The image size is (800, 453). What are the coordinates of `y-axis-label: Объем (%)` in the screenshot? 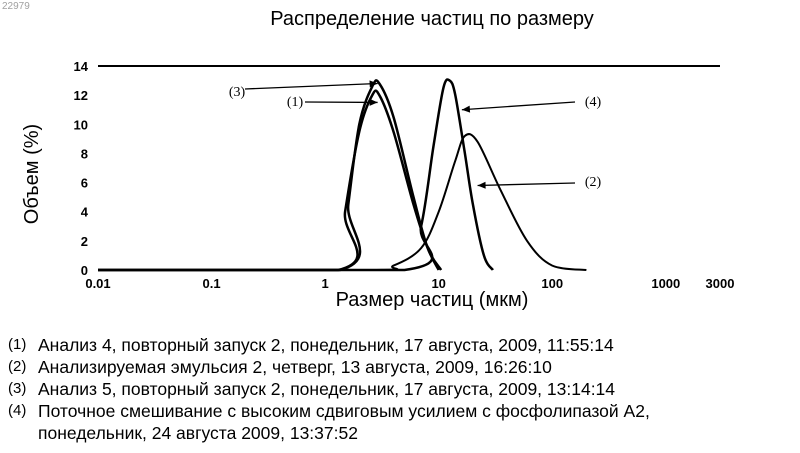 It's located at (32, 174).